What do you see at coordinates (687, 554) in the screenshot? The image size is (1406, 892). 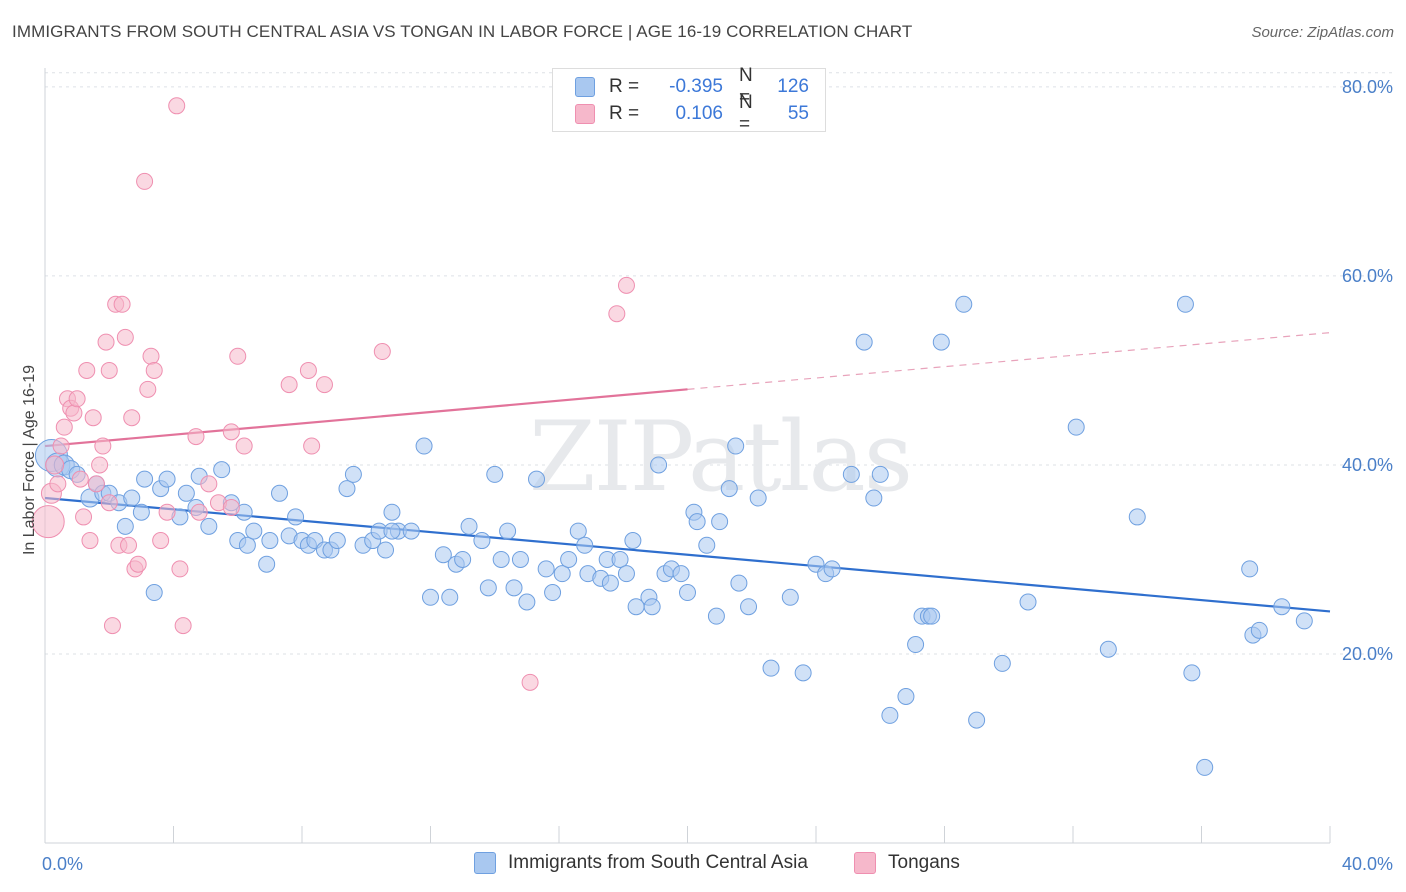 I see `trend-line-blue` at bounding box center [687, 554].